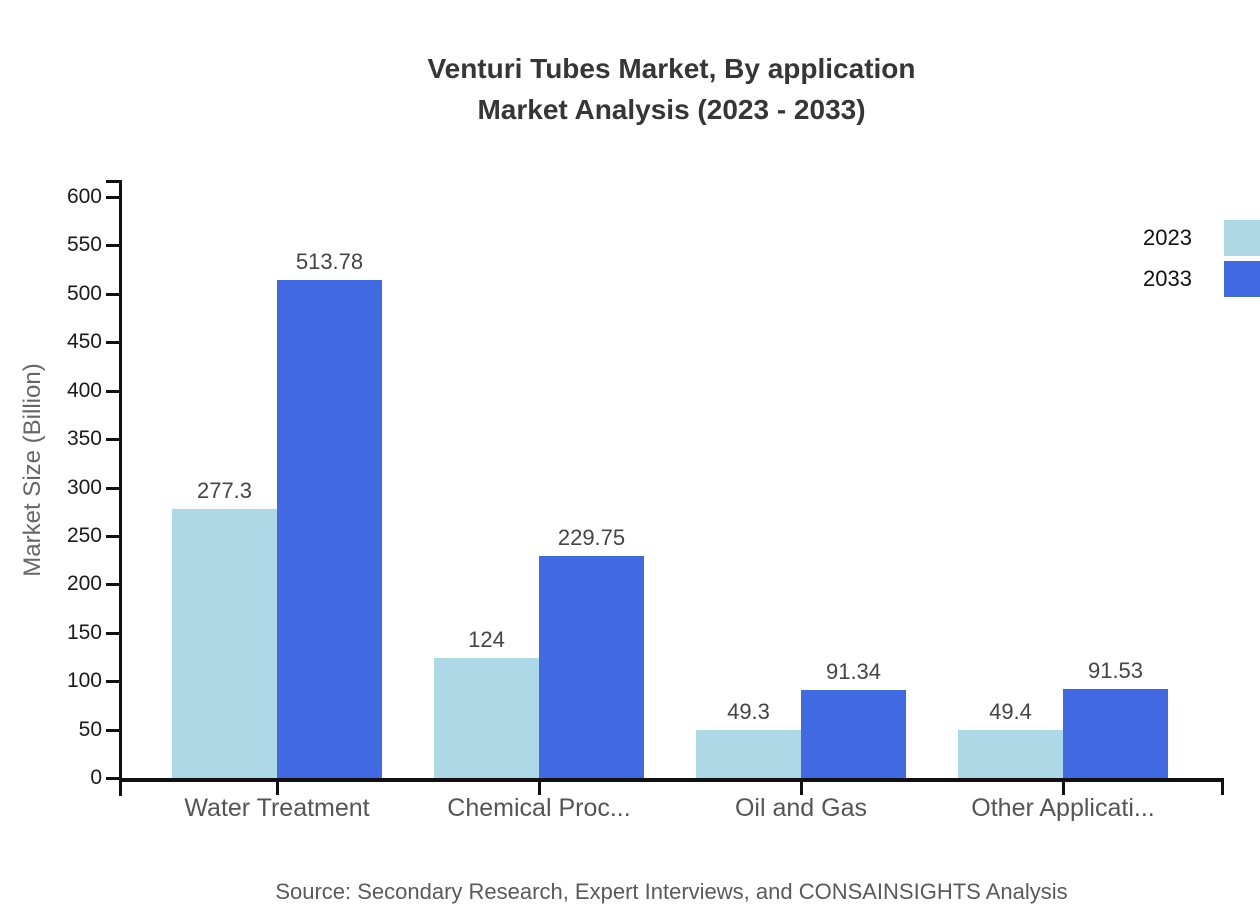 This screenshot has height=920, width=1260. I want to click on y-tick-label: 0, so click(96, 777).